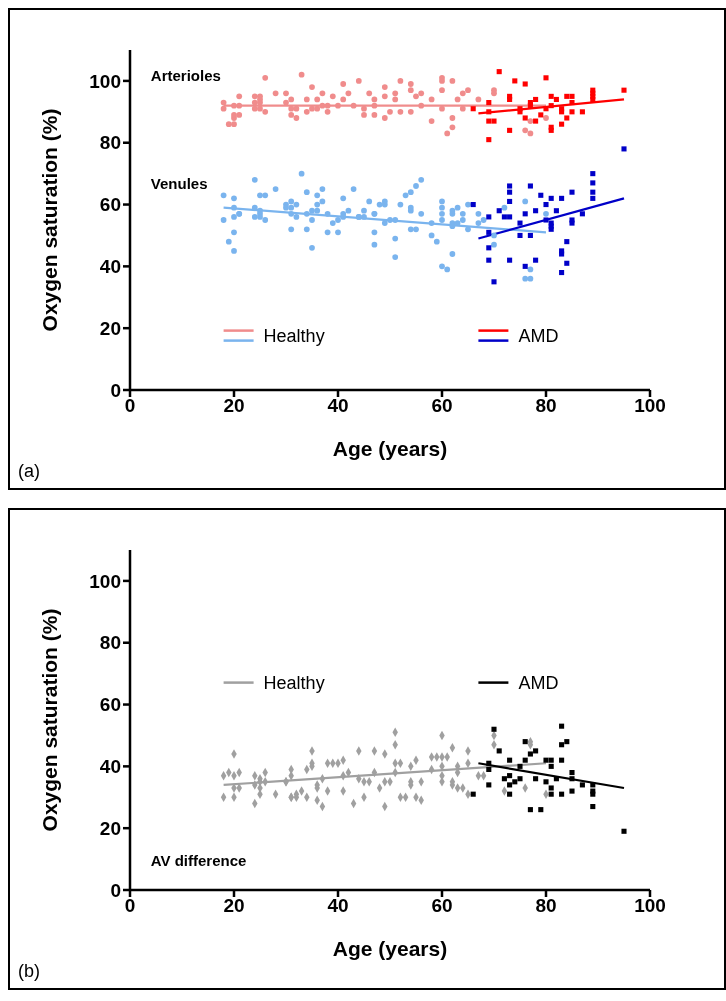 This screenshot has width=726, height=1001. Describe the element at coordinates (198, 861) in the screenshot. I see `annotation: AV difference` at that location.